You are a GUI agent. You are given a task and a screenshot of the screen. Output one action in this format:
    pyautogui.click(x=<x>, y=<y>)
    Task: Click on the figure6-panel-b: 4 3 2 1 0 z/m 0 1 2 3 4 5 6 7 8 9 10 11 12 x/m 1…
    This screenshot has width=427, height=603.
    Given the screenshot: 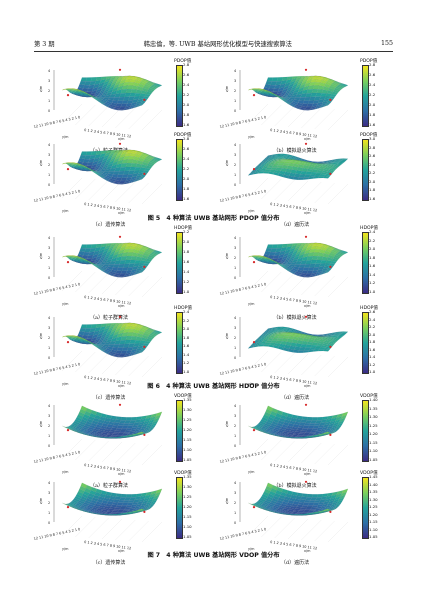 What is the action you would take?
    pyautogui.click(x=304, y=274)
    